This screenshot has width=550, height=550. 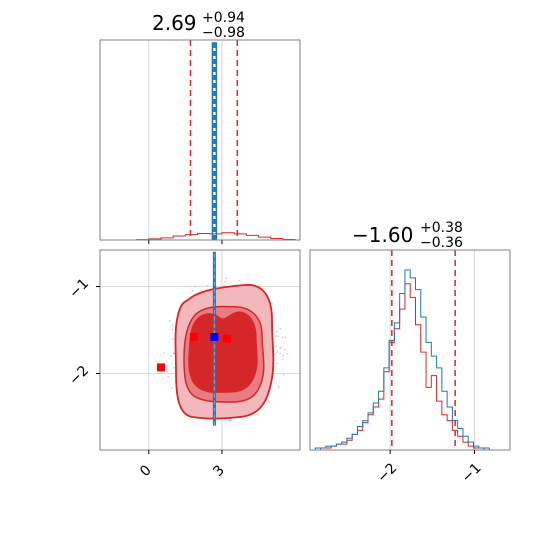 I want to click on contour-y-tick-label: −2, so click(x=79, y=376).